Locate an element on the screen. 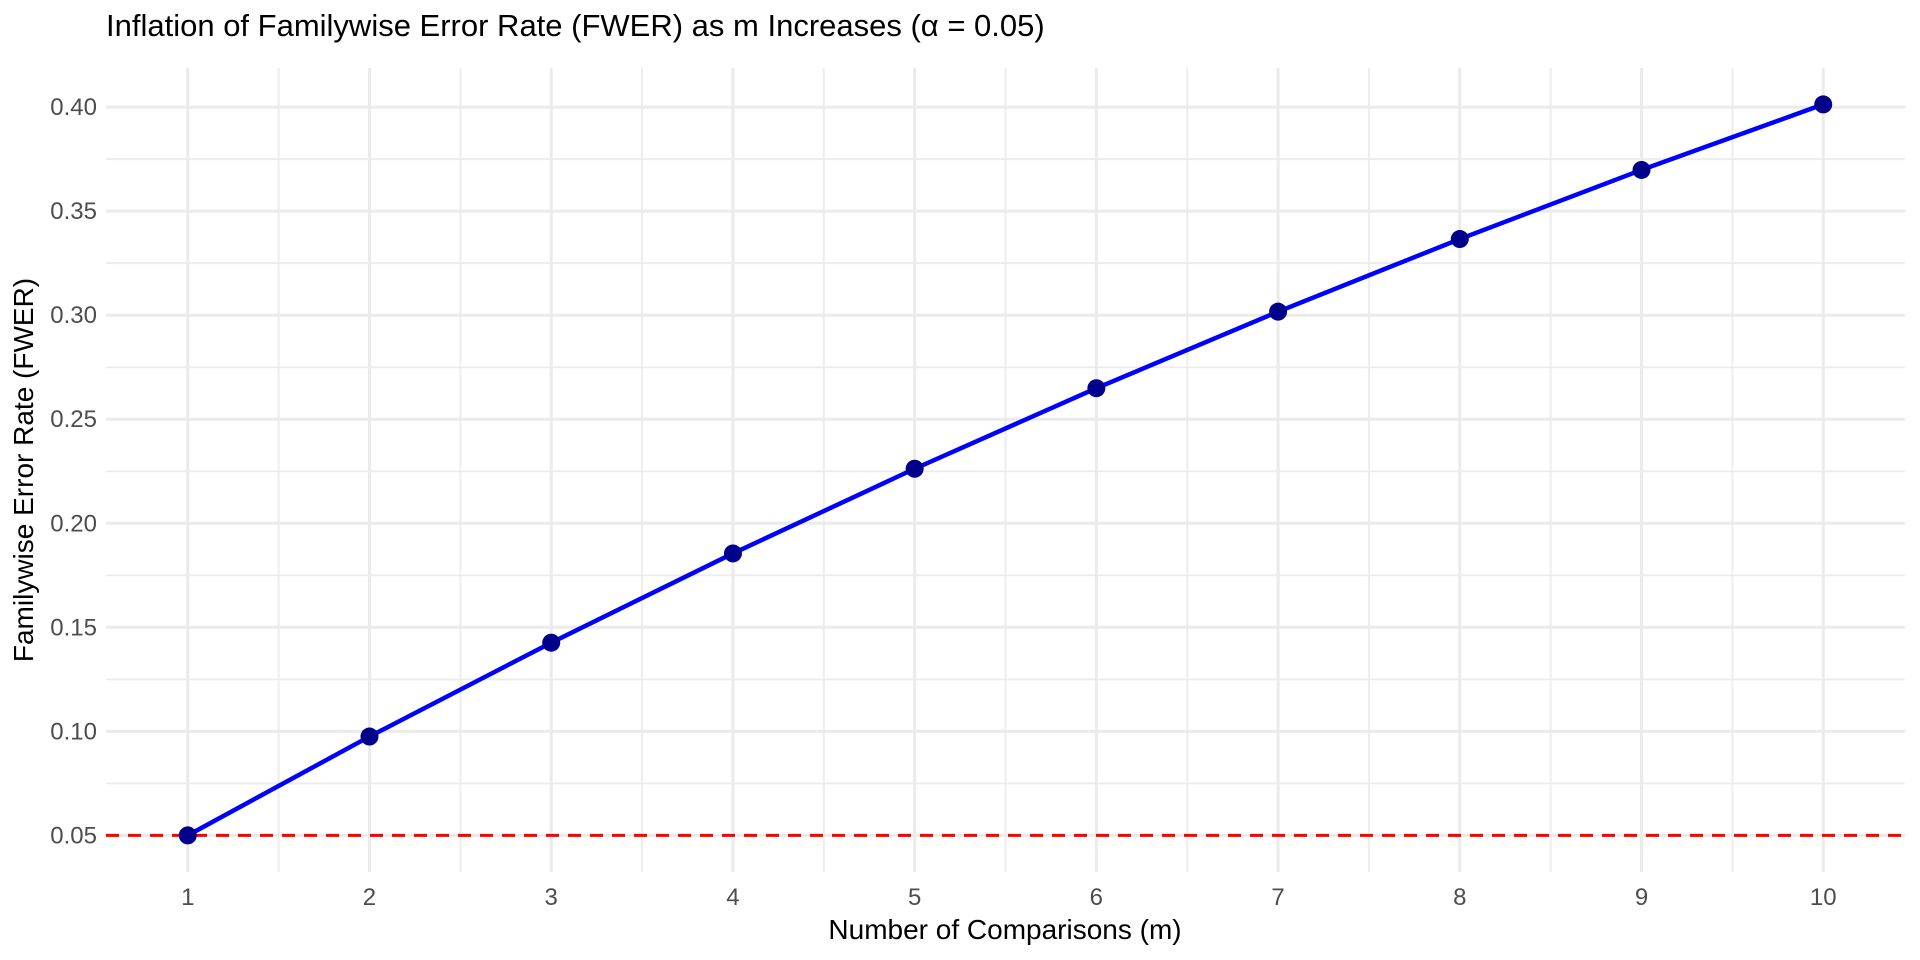 The width and height of the screenshot is (1920, 960). x-tick-label: 1 is located at coordinates (187, 897).